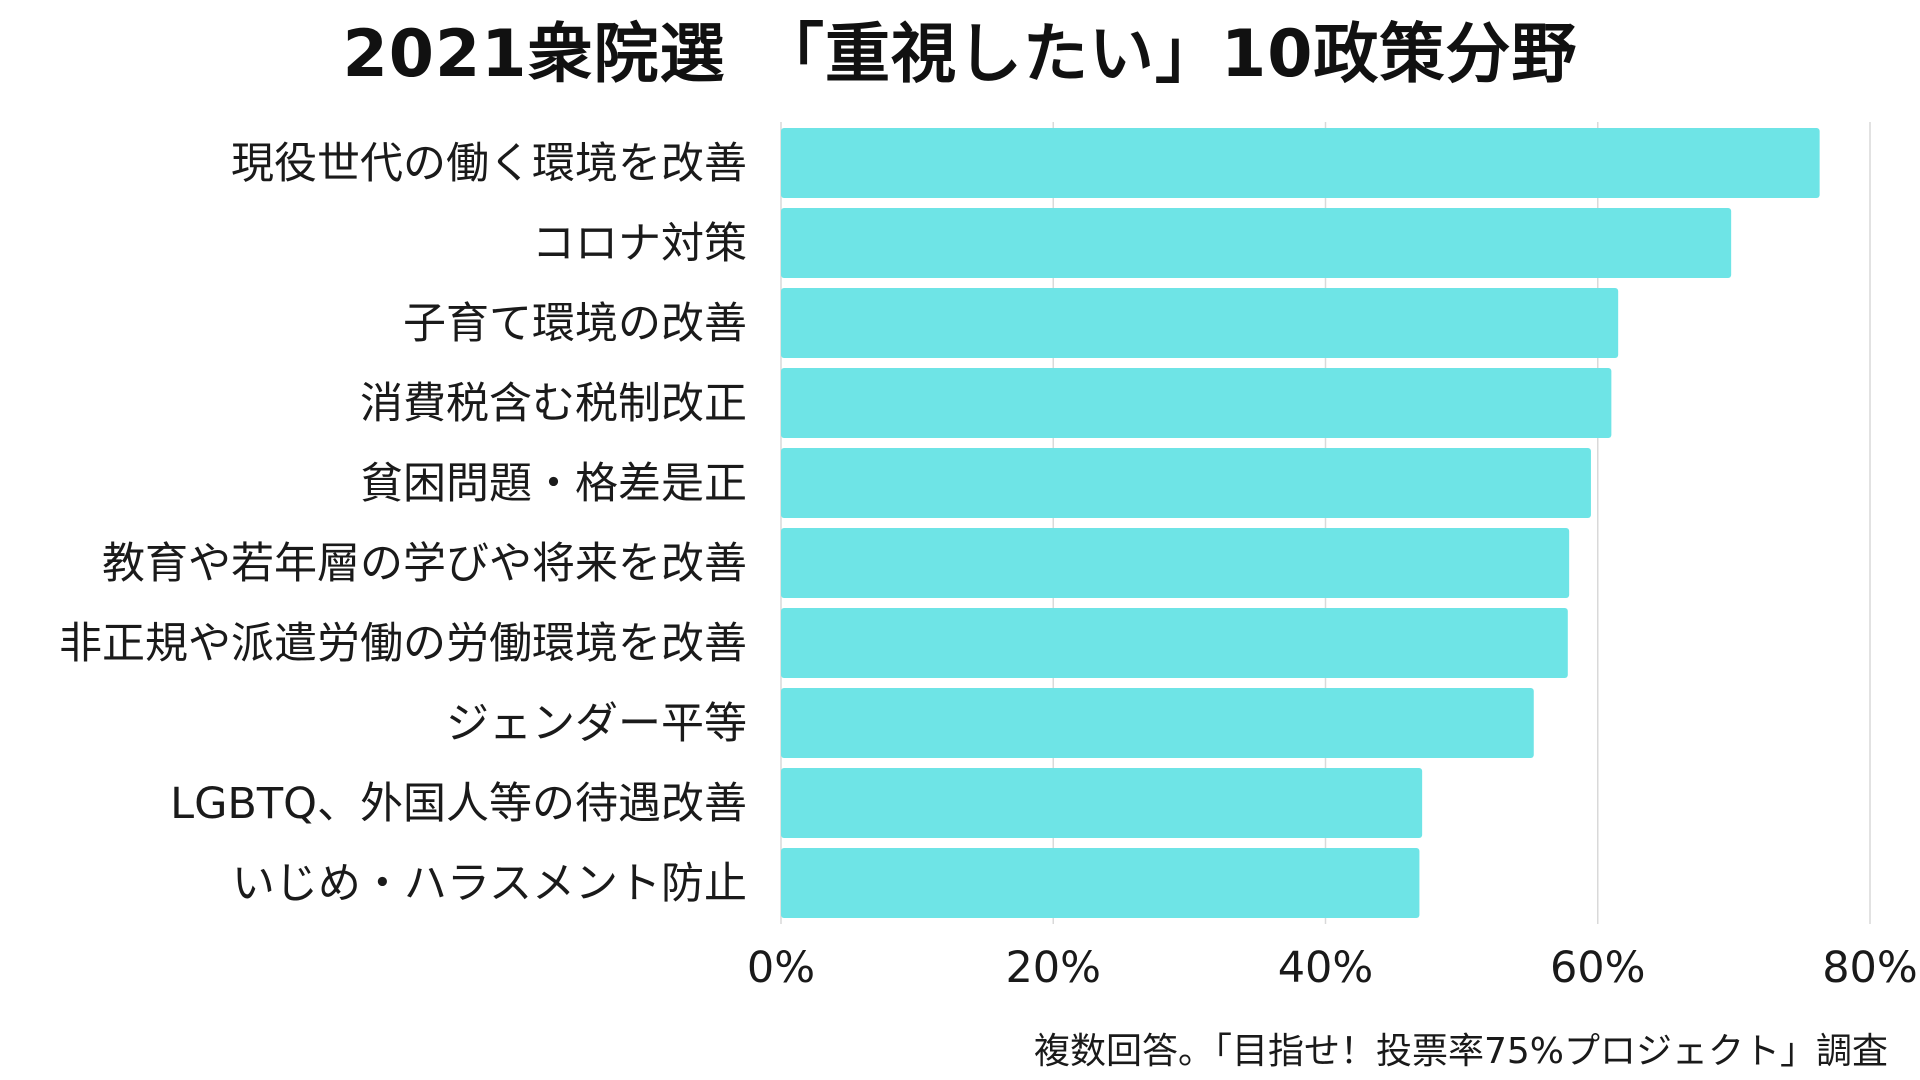  Describe the element at coordinates (1326, 968) in the screenshot. I see `x-tick-label: 40%` at that location.